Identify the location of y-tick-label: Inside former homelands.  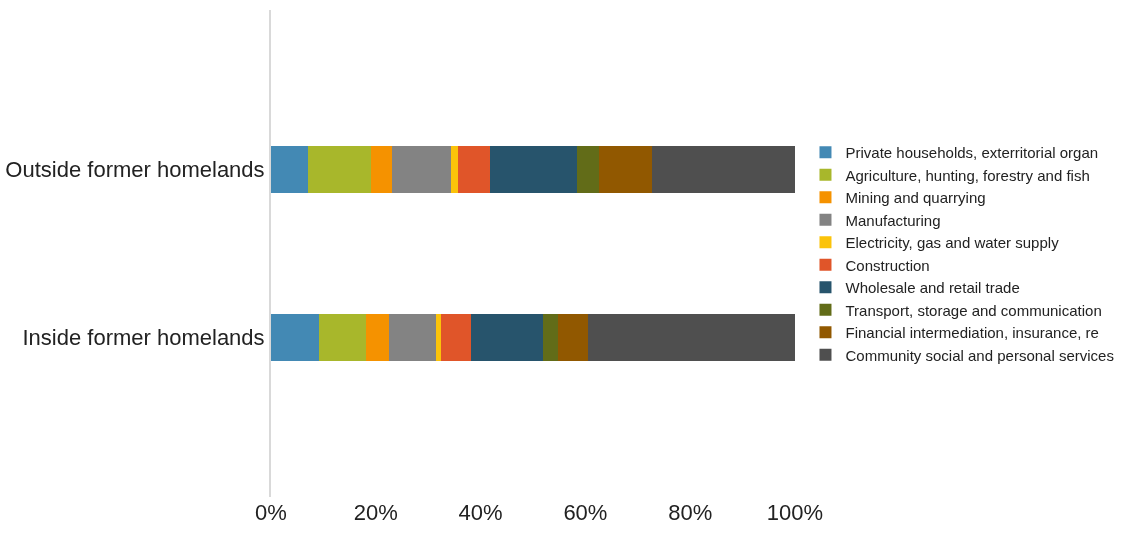
(143, 338).